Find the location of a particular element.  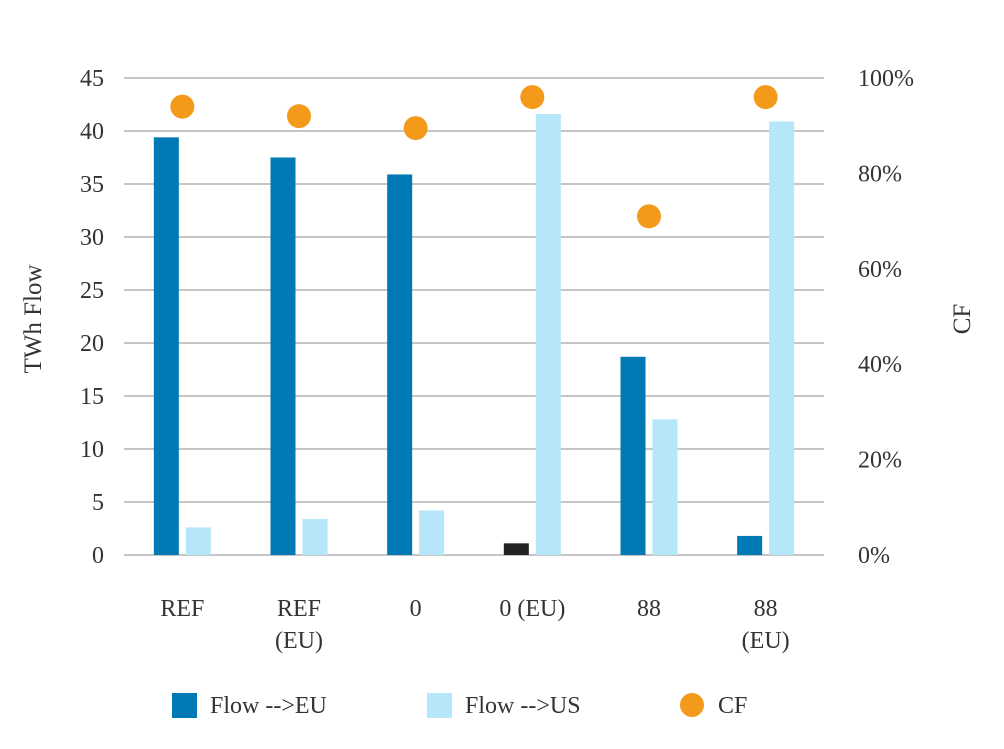

y-tick-label: 10 is located at coordinates (92, 450).